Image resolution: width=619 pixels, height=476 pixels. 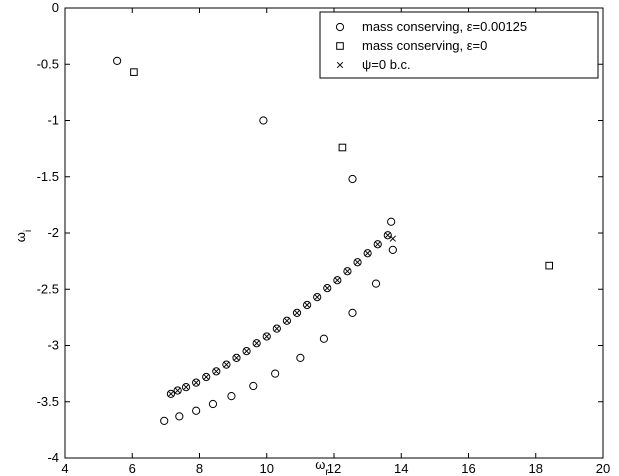 I want to click on y-axis-label-sub: i, so click(x=28, y=231).